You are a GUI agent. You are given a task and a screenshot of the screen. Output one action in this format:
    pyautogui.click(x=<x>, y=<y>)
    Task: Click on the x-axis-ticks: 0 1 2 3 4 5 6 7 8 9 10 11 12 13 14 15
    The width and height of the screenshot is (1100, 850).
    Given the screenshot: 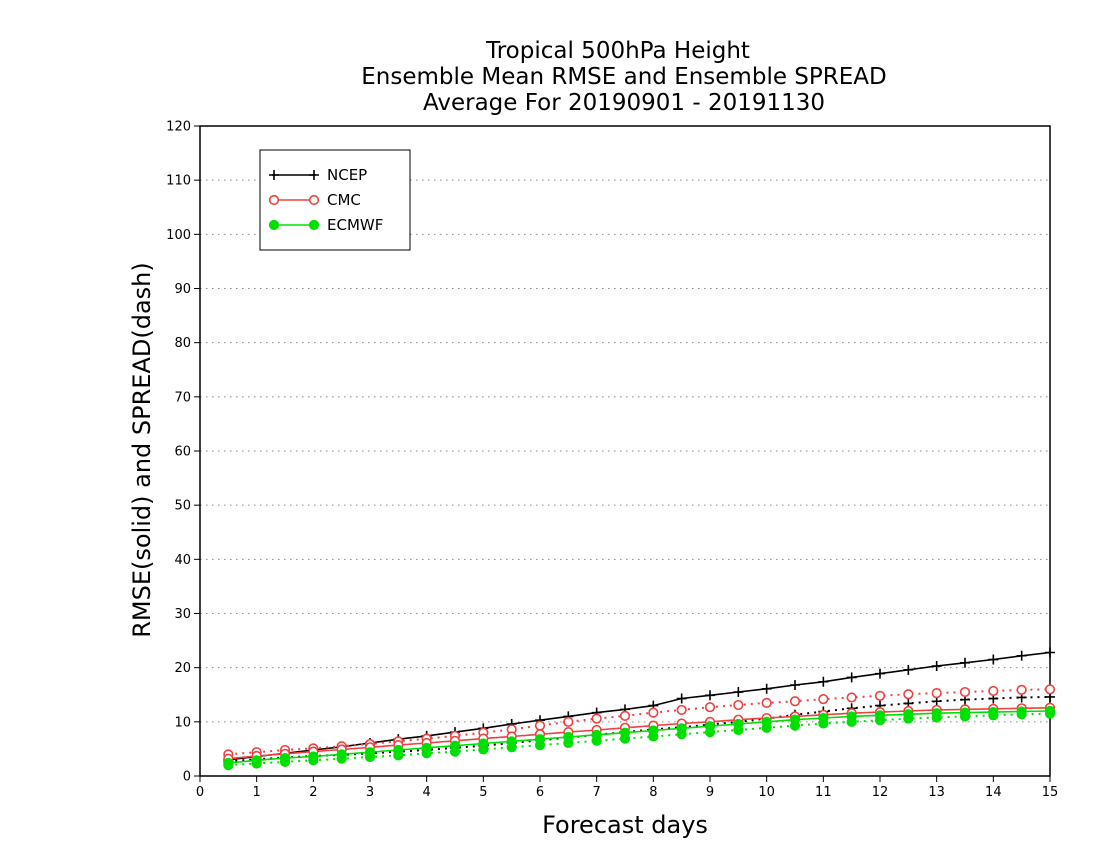 What is the action you would take?
    pyautogui.click(x=627, y=788)
    